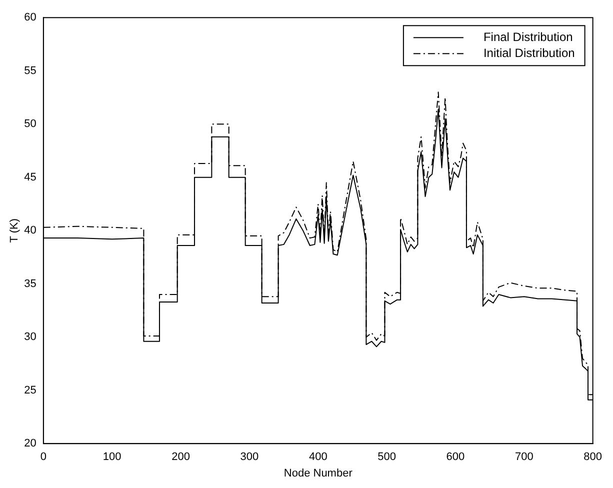 The height and width of the screenshot is (488, 613). What do you see at coordinates (112, 457) in the screenshot?
I see `x-tick-label: 100` at bounding box center [112, 457].